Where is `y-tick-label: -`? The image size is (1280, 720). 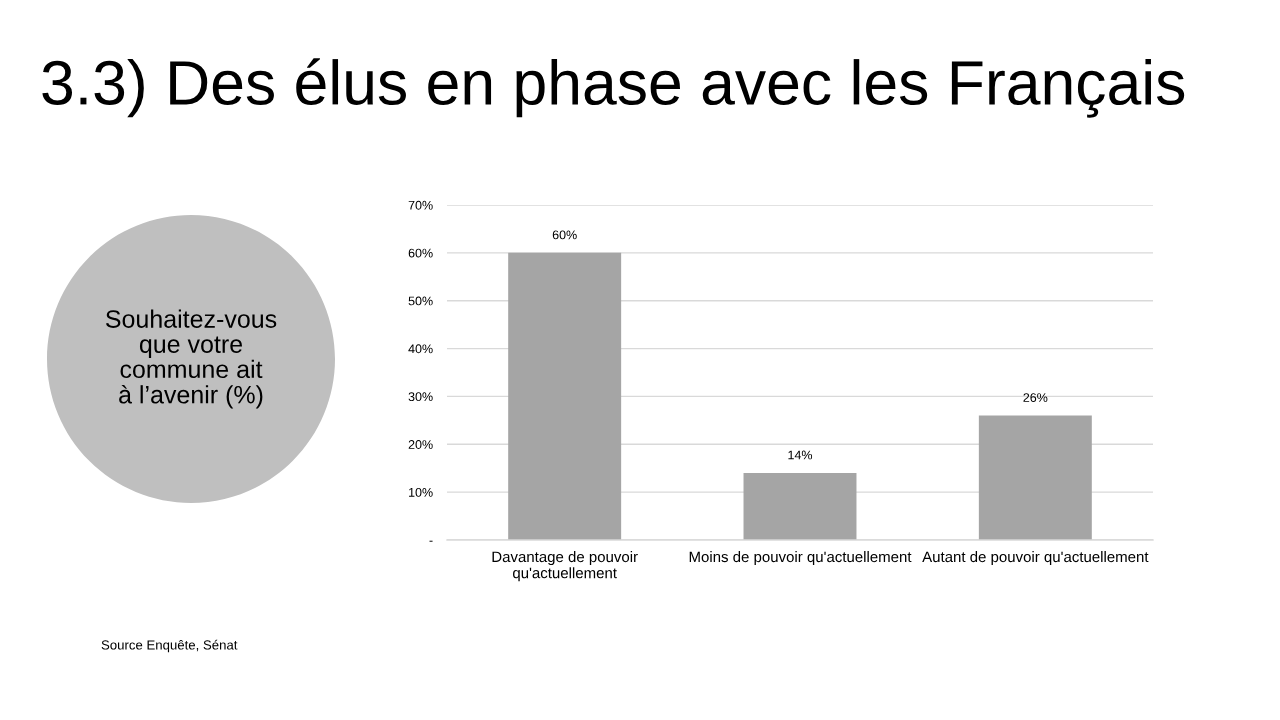
y-tick-label: - is located at coordinates (431, 541).